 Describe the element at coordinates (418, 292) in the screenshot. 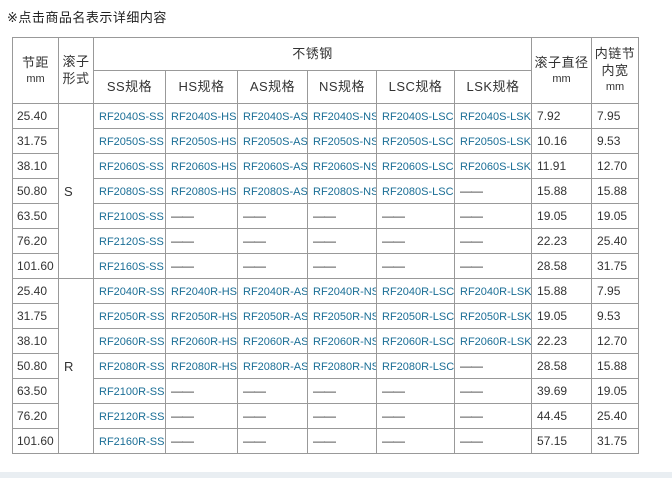

I see `product-link: RF2040R-LSC` at that location.